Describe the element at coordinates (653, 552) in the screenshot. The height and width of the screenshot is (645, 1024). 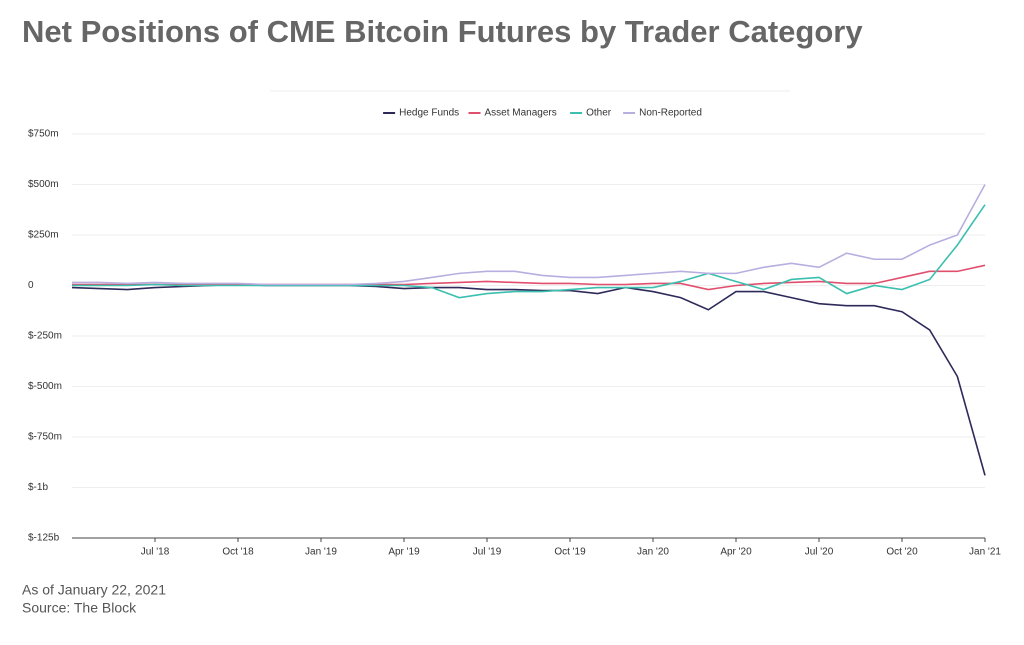
I see `x-tick-label: Jan '20` at that location.